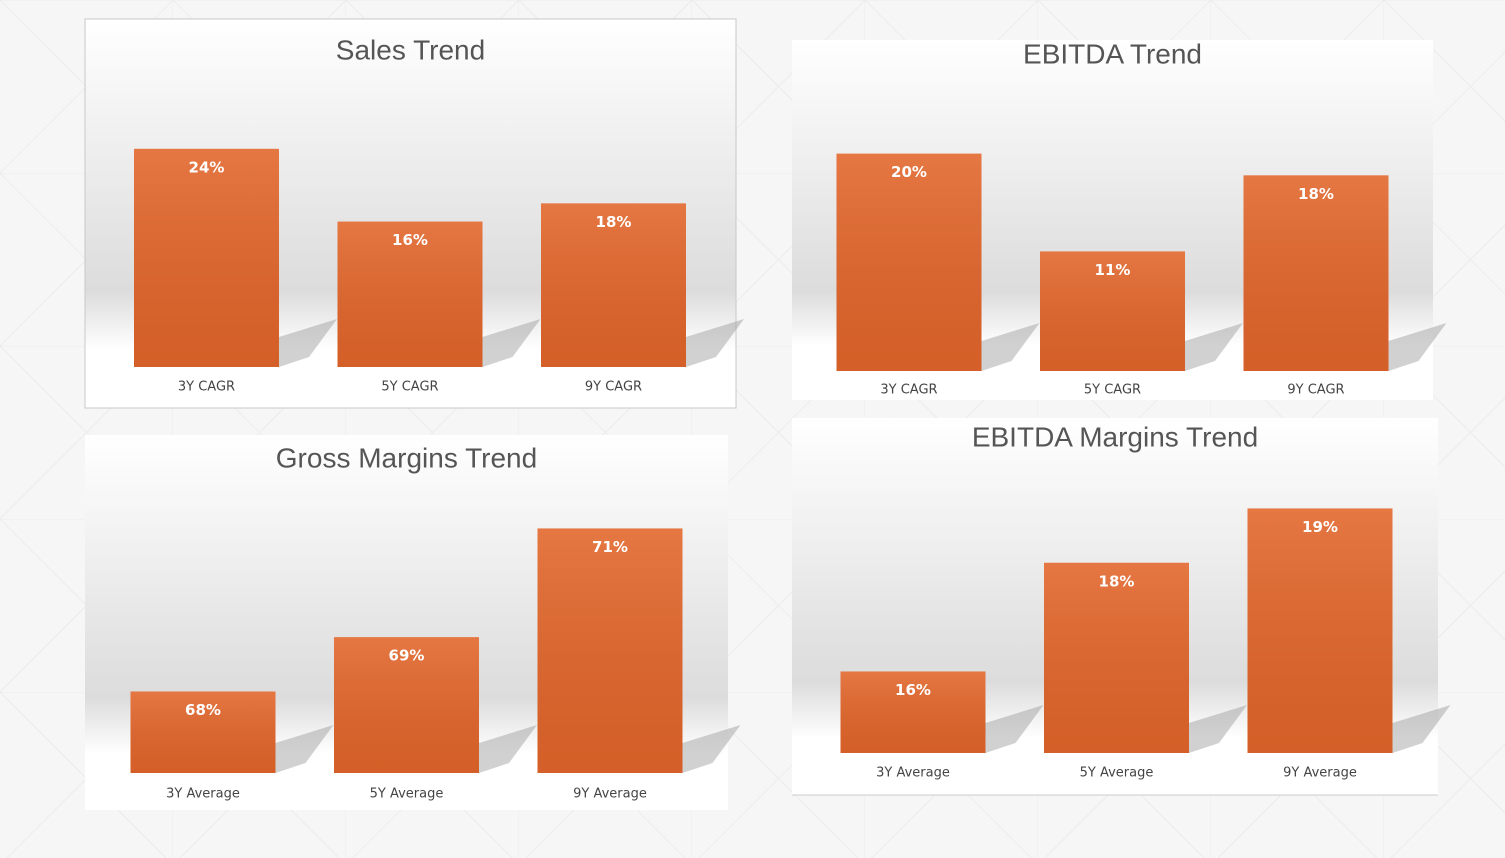 The height and width of the screenshot is (858, 1505). I want to click on chart-title: EBITDA Margins Trend, so click(1115, 436).